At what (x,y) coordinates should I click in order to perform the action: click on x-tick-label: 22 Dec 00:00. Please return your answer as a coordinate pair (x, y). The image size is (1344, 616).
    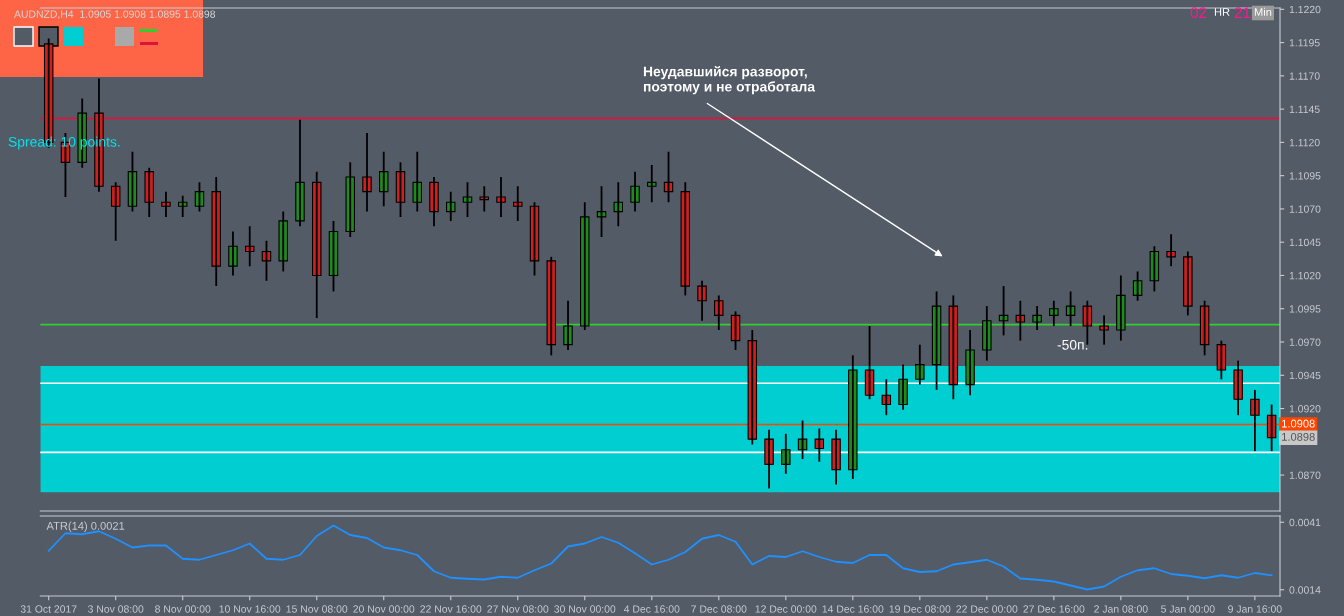
    Looking at the image, I should click on (987, 609).